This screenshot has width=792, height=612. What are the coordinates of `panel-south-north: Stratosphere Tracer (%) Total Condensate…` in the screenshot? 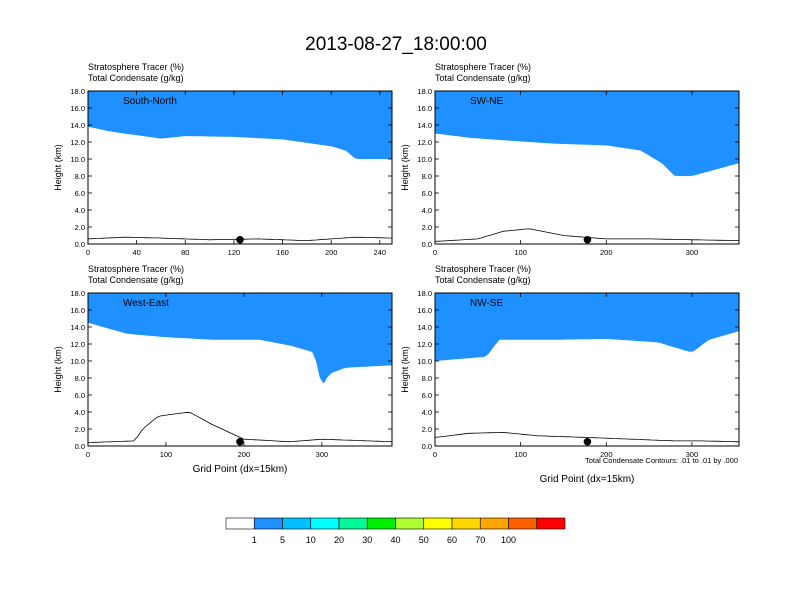 It's located at (223, 159).